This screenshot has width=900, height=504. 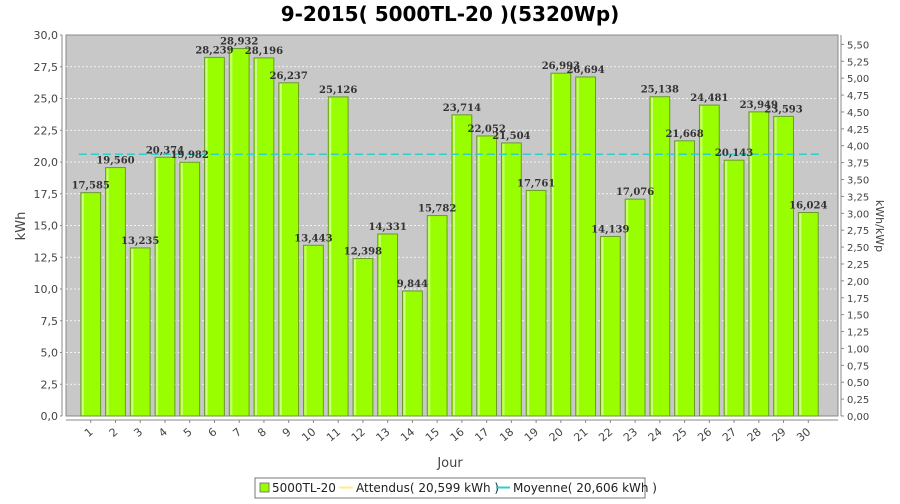 What do you see at coordinates (46, 35) in the screenshot?
I see `y-tick-label: 30,0` at bounding box center [46, 35].